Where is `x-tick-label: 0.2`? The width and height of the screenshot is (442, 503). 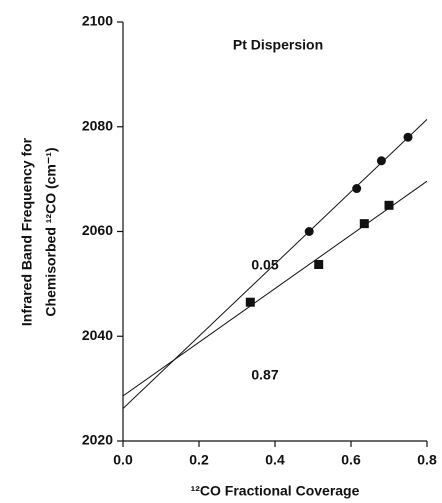
x-tick-label: 0.2 is located at coordinates (199, 460).